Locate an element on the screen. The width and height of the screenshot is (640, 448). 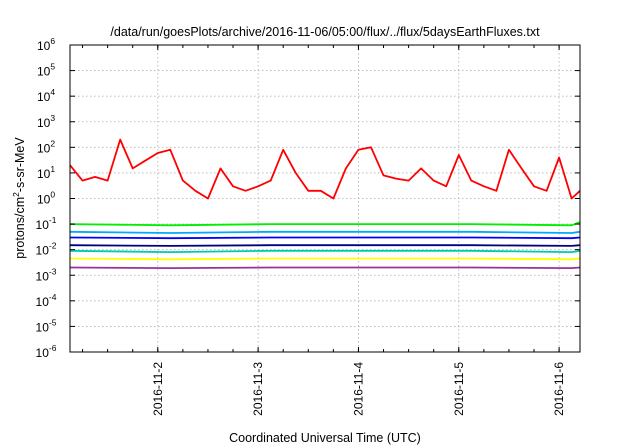
y-tick-label: 10⁻¹ is located at coordinates (46, 223).